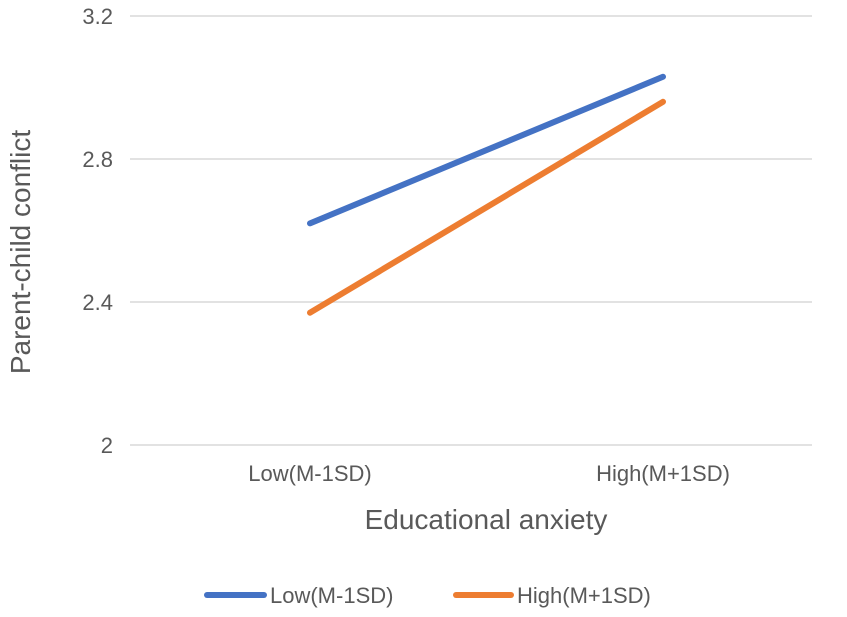 This screenshot has height=617, width=847. What do you see at coordinates (97, 231) in the screenshot?
I see `y-axis-ticks: 2 2.4 2.8 3.2` at bounding box center [97, 231].